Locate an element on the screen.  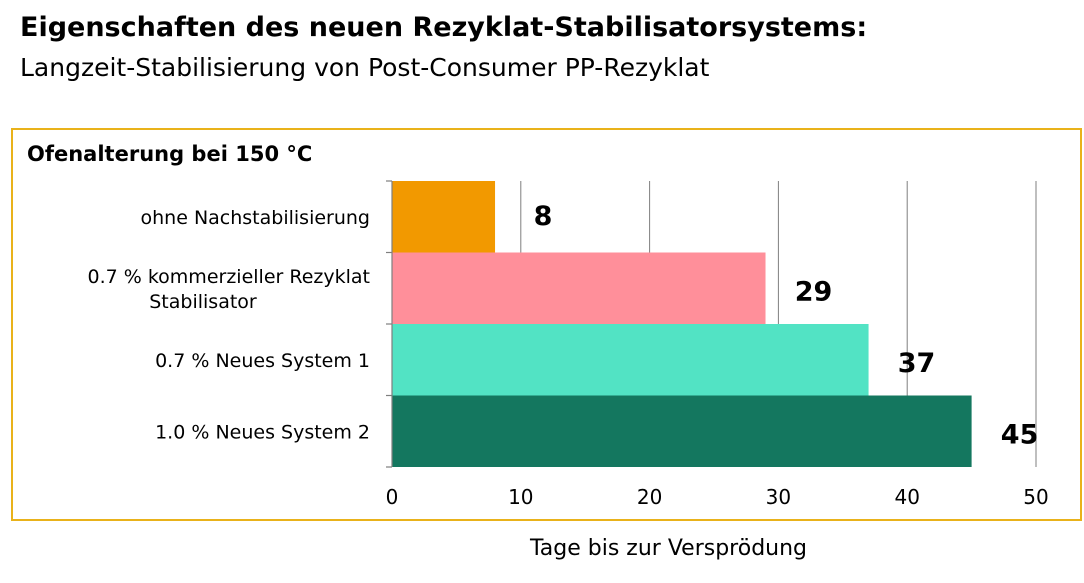
category-label: Stabilisator is located at coordinates (203, 302).